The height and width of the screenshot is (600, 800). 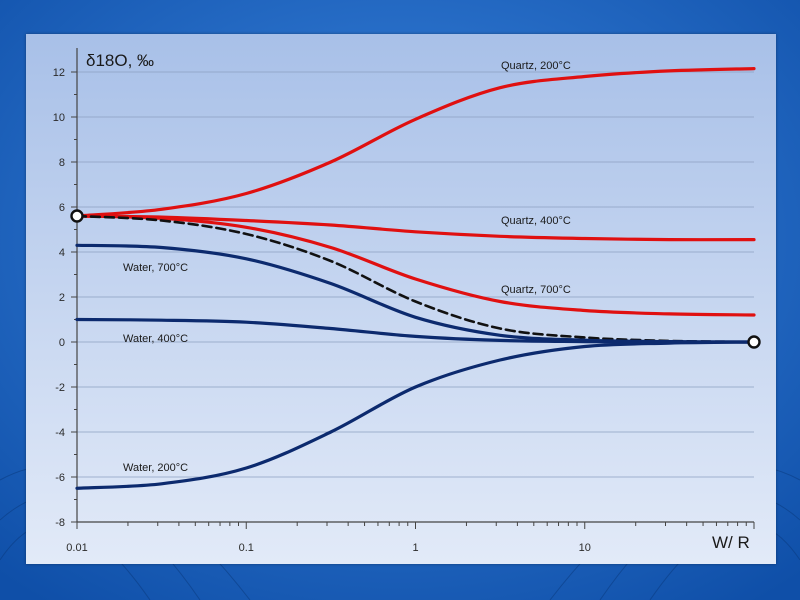 I want to click on y-tick-label: -4, so click(x=60, y=433).